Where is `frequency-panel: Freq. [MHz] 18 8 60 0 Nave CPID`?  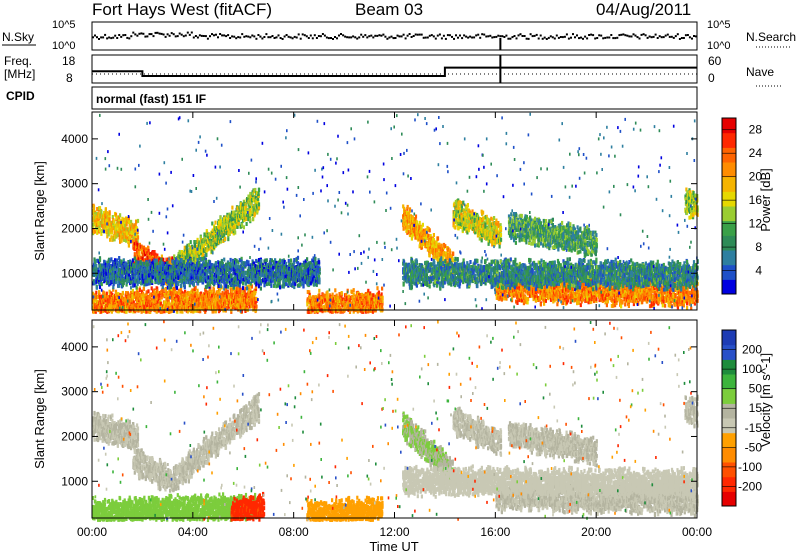 frequency-panel: Freq. [MHz] 18 8 60 0 Nave CPID is located at coordinates (393, 78).